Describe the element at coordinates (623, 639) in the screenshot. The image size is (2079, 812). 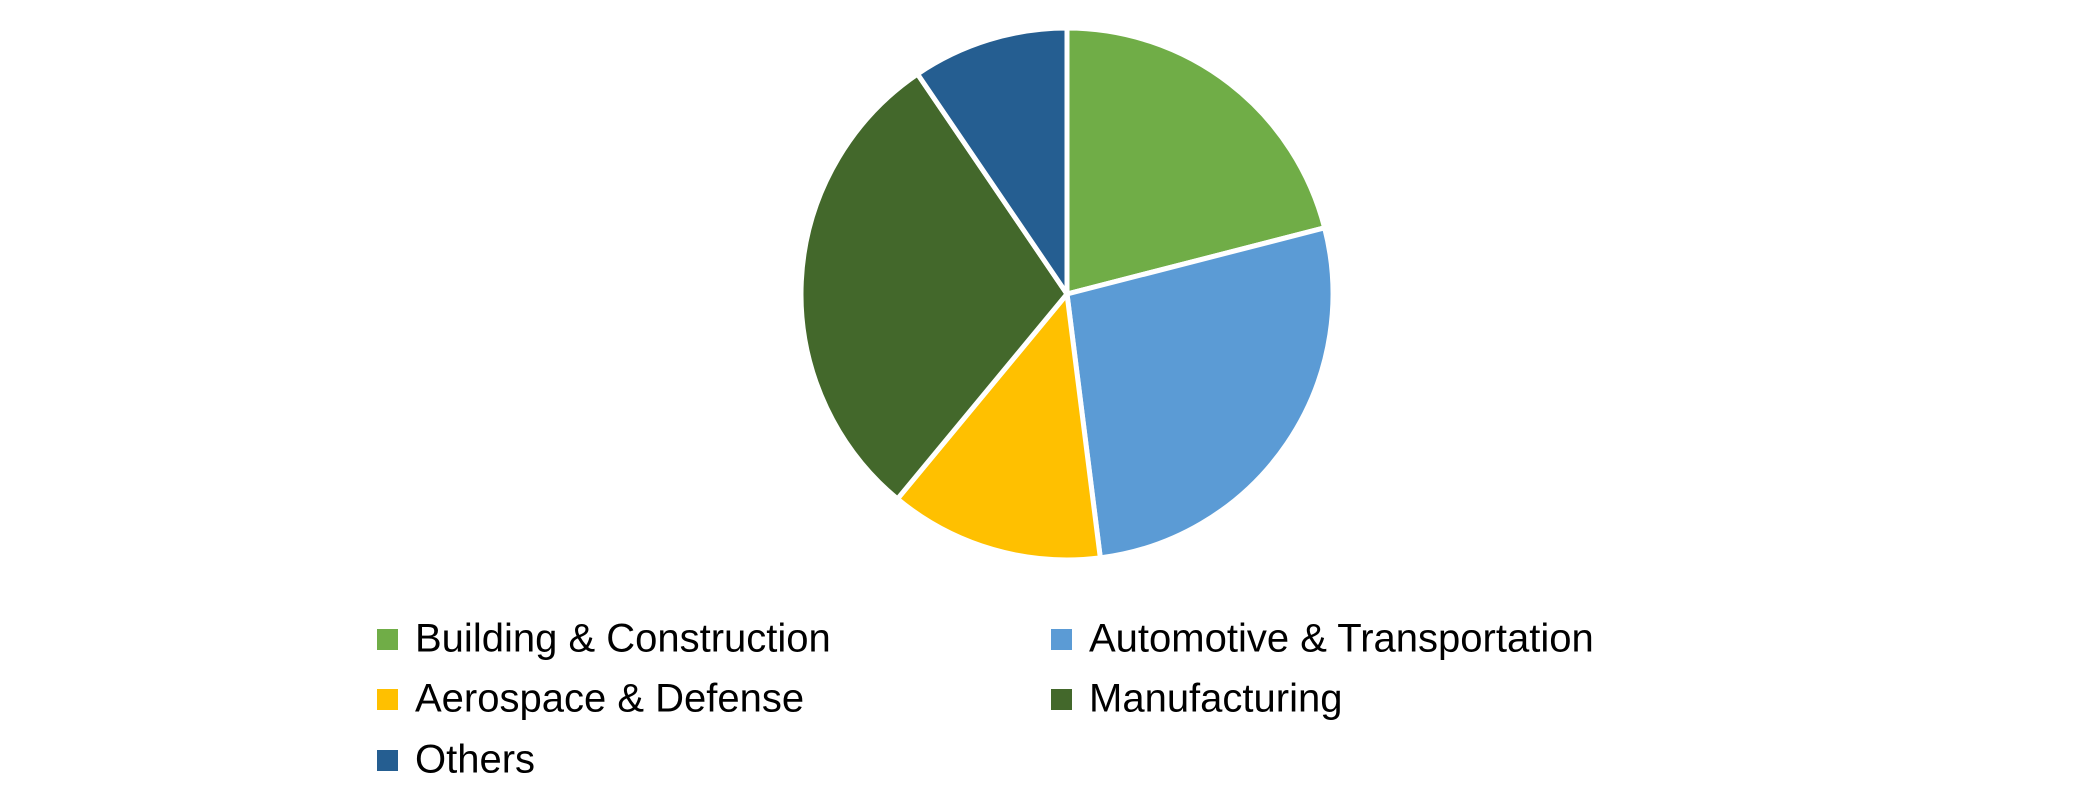
I see `legend-label: Building & Construction` at that location.